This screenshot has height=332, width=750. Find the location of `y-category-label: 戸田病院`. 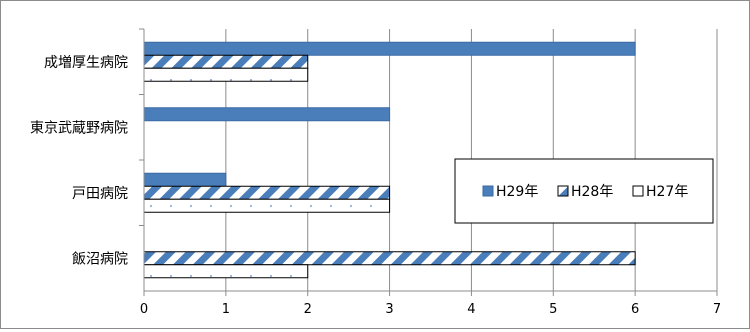

y-category-label: 戸田病院 is located at coordinates (100, 194).